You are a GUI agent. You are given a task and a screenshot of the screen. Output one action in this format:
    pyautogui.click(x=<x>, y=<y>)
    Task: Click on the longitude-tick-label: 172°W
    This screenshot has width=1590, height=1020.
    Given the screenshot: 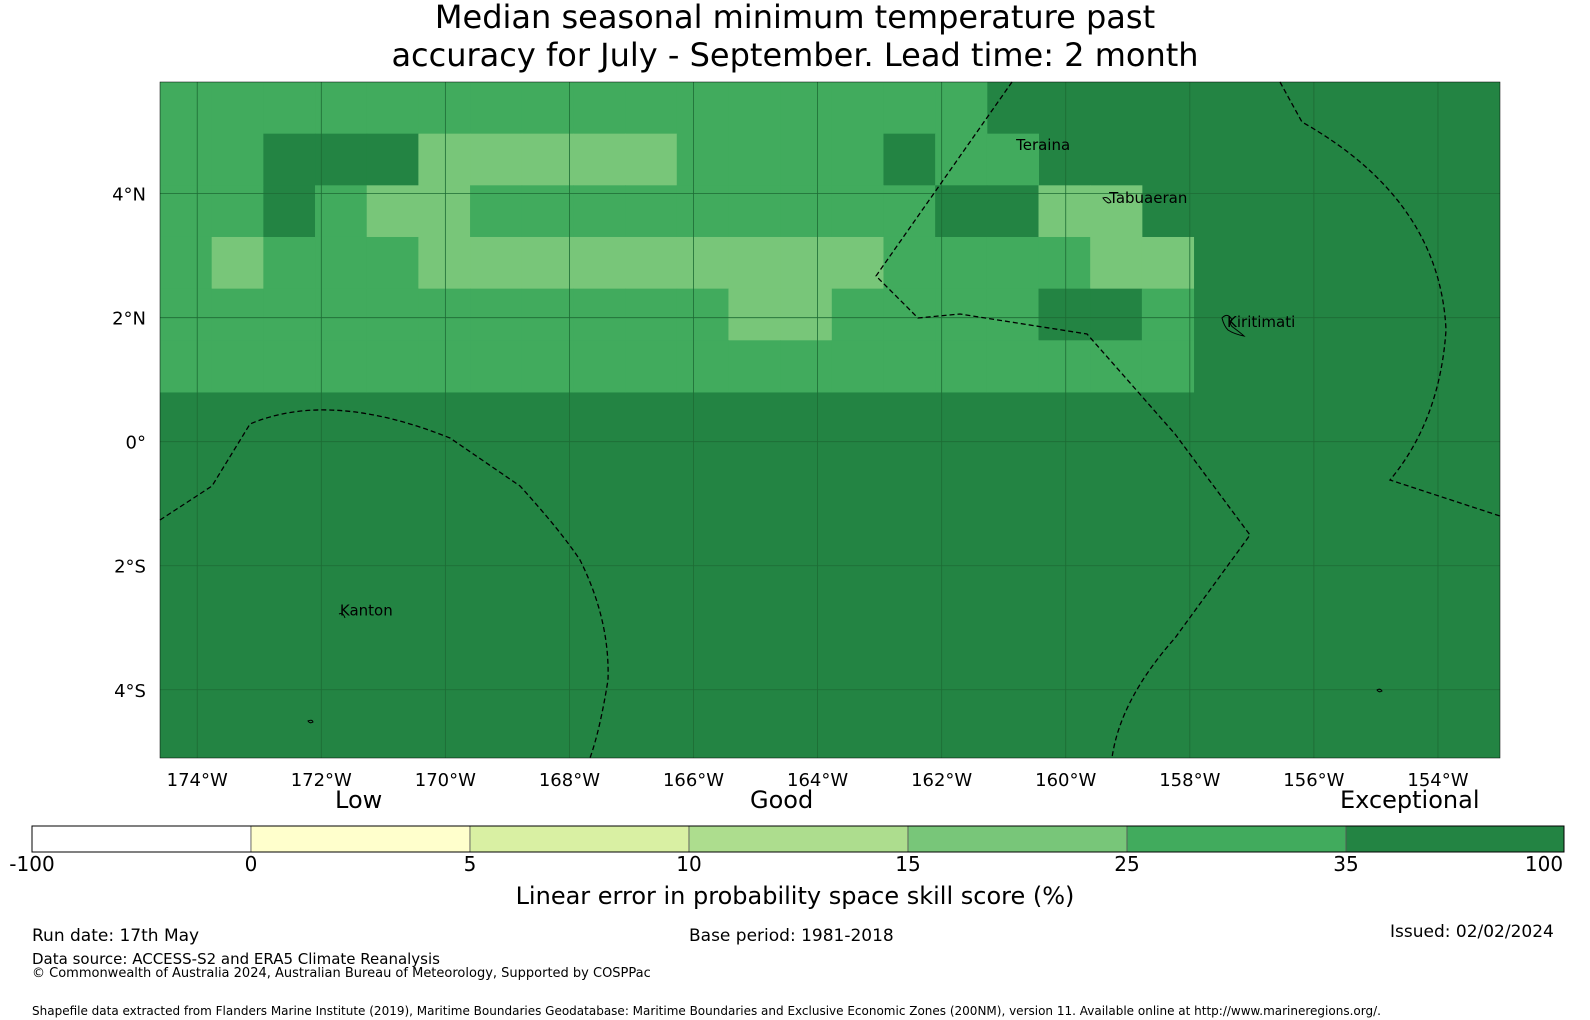 What is the action you would take?
    pyautogui.click(x=321, y=780)
    